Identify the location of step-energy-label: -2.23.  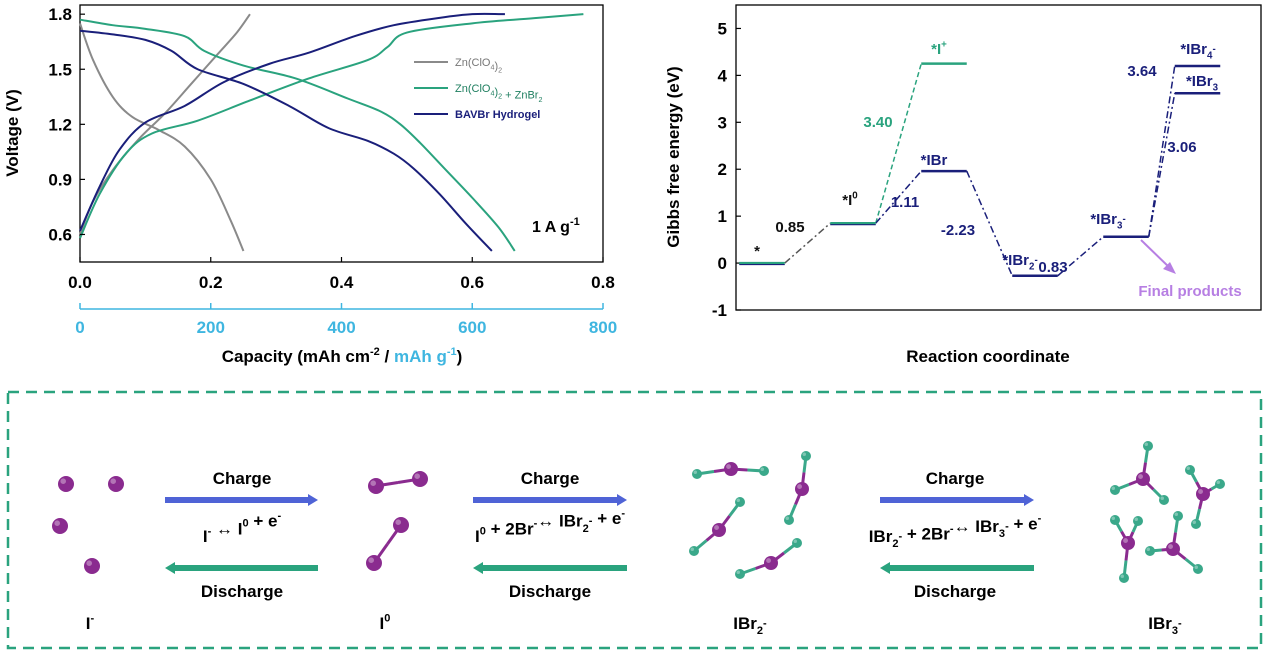
(958, 230).